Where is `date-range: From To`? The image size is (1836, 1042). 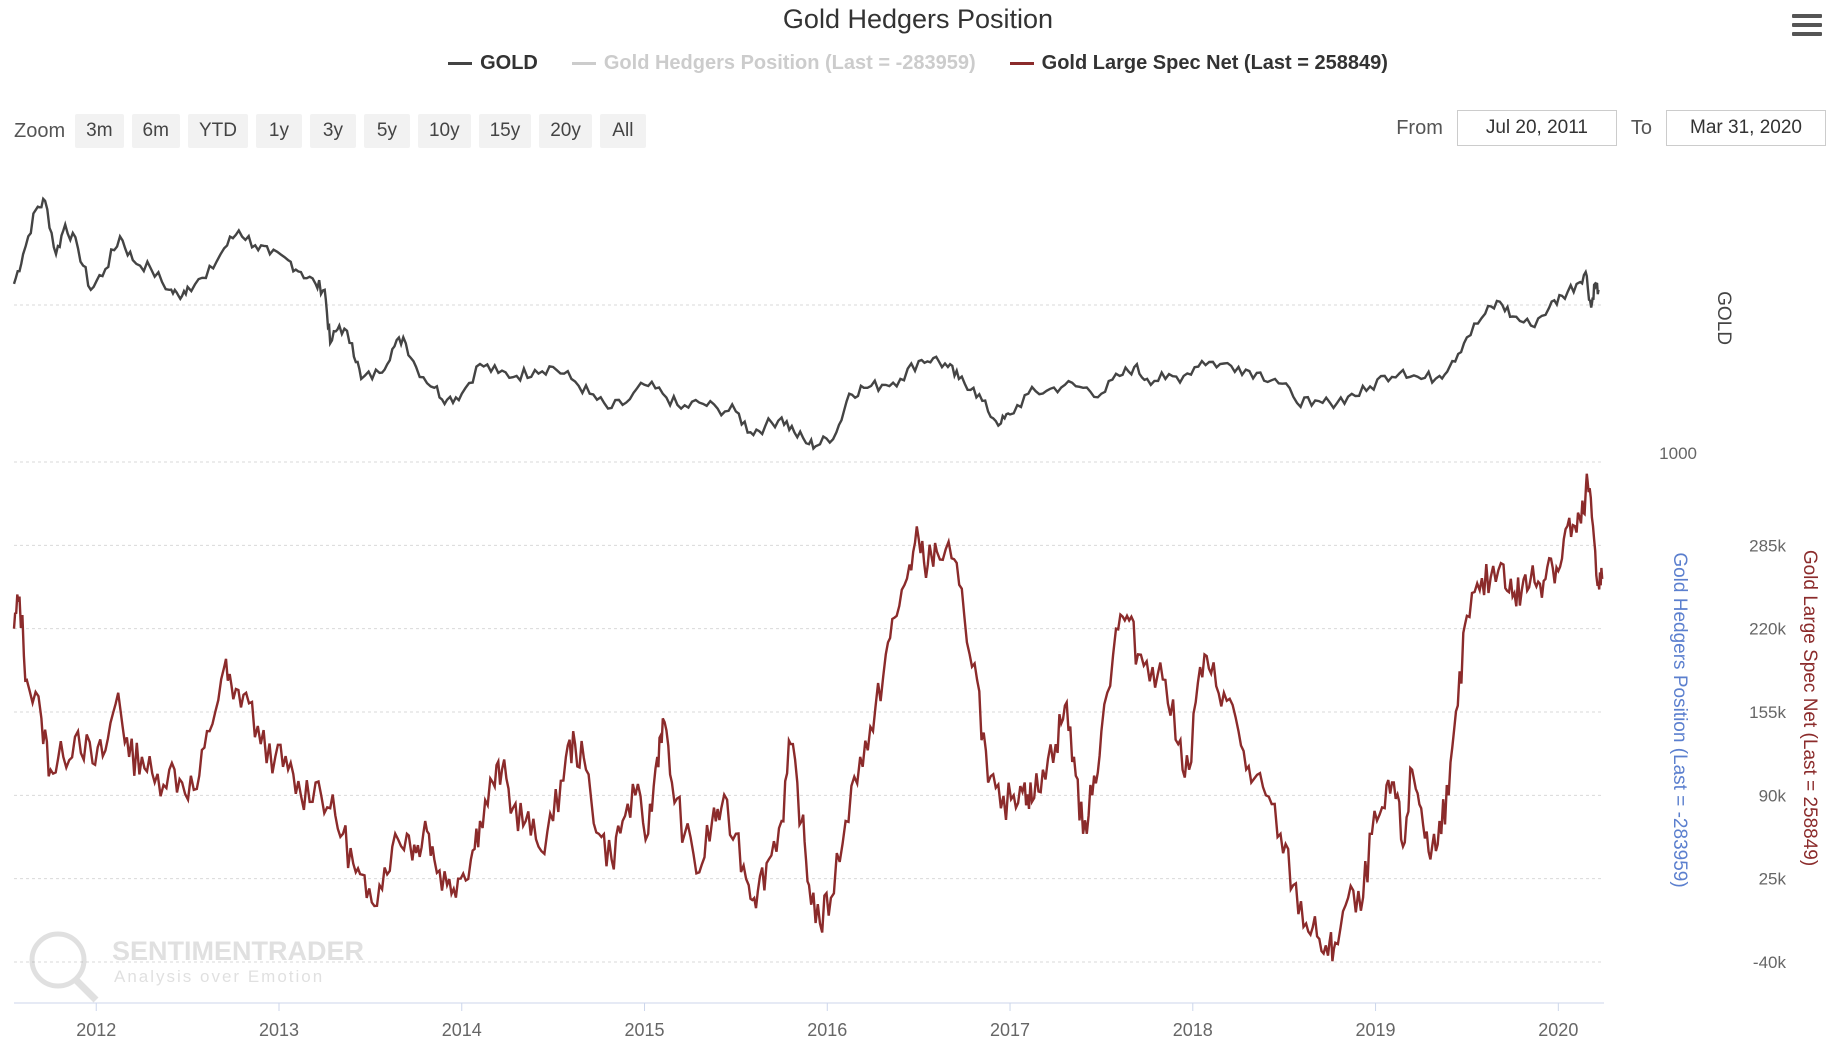
date-range: From To is located at coordinates (1611, 128).